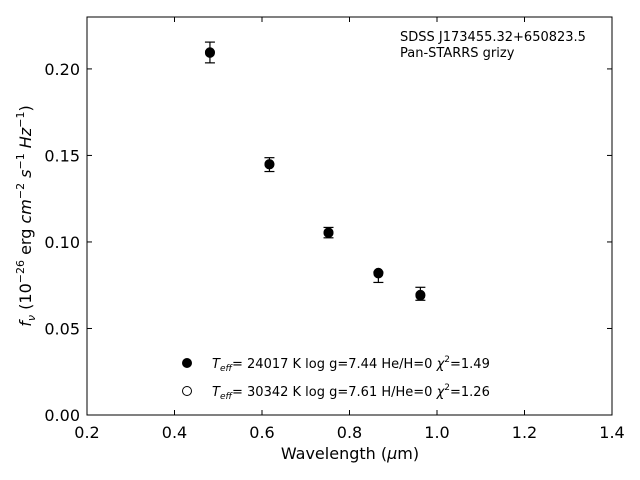 Image resolution: width=640 pixels, height=480 pixels. I want to click on legend-label-filled: Teff= 24017 K log g=7.44 He/H=0 χ2=1.49, so click(351, 364).